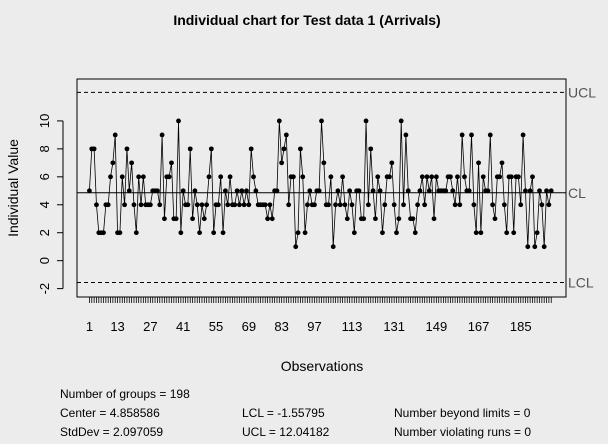 Image resolution: width=608 pixels, height=444 pixels. I want to click on x-tick-label: 131, so click(394, 326).